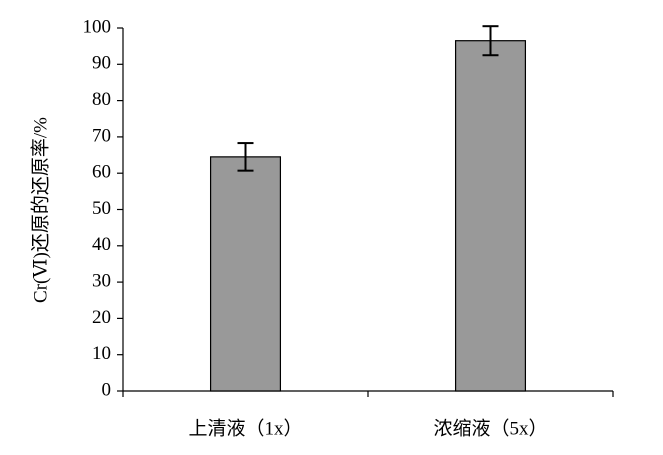  I want to click on y-tick-label: 80, so click(101, 99).